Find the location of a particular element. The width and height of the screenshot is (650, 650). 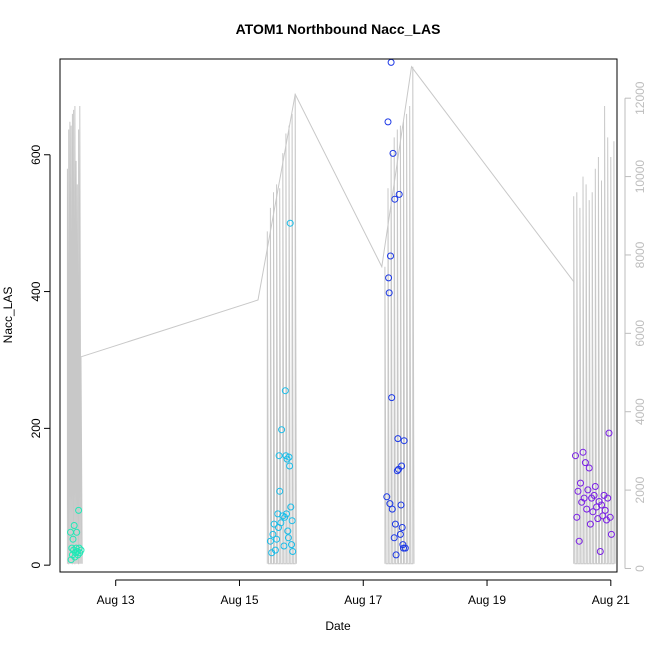

left-tick-label-600: 600 is located at coordinates (36, 154).